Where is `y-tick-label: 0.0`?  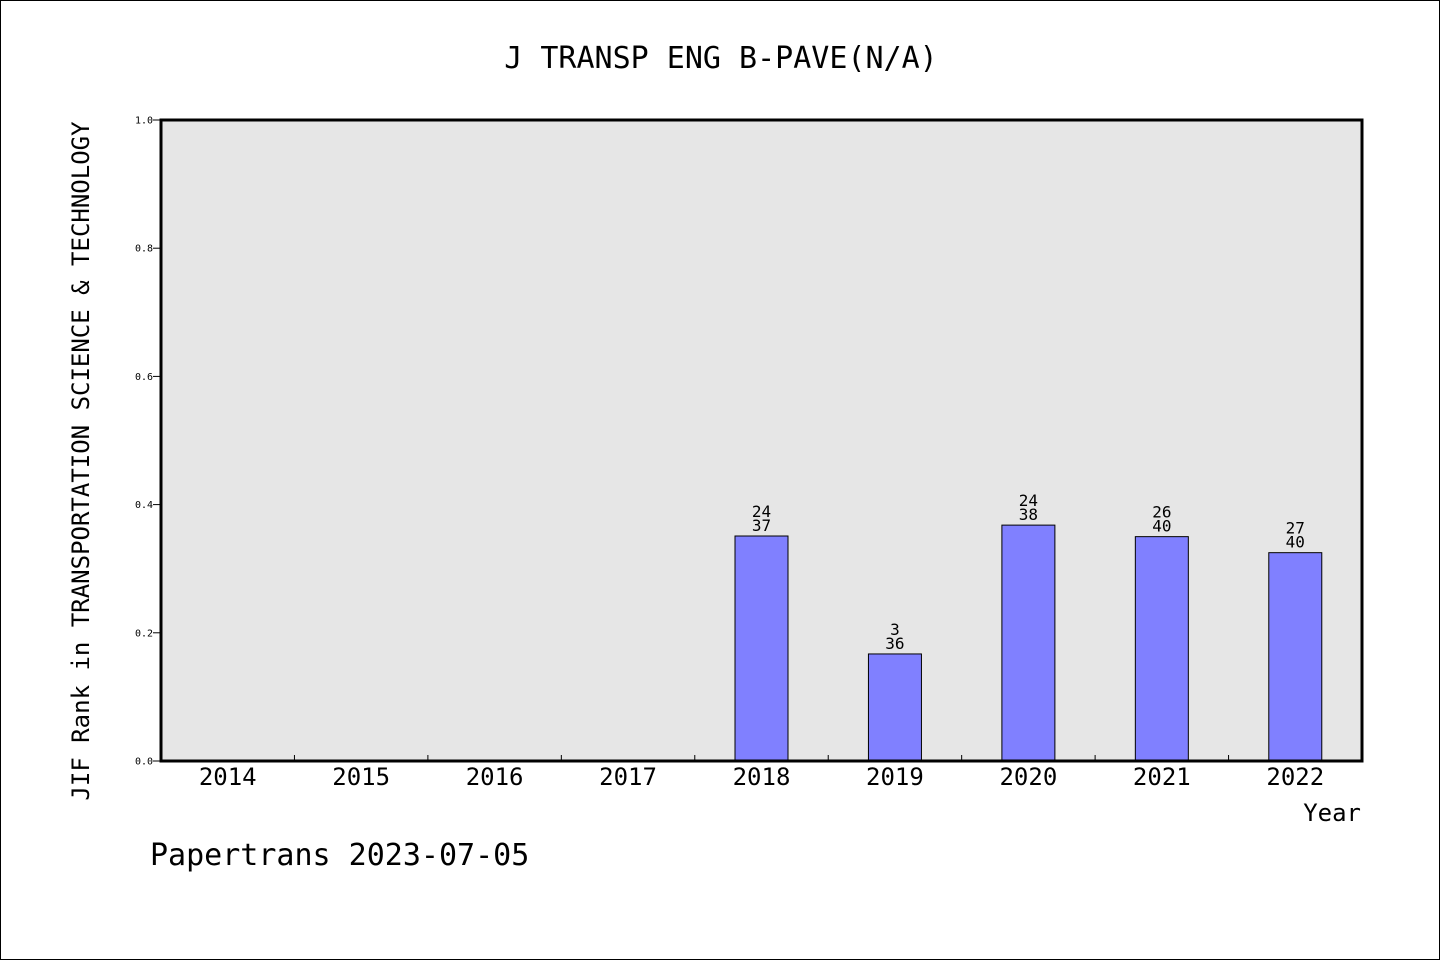 y-tick-label: 0.0 is located at coordinates (144, 762).